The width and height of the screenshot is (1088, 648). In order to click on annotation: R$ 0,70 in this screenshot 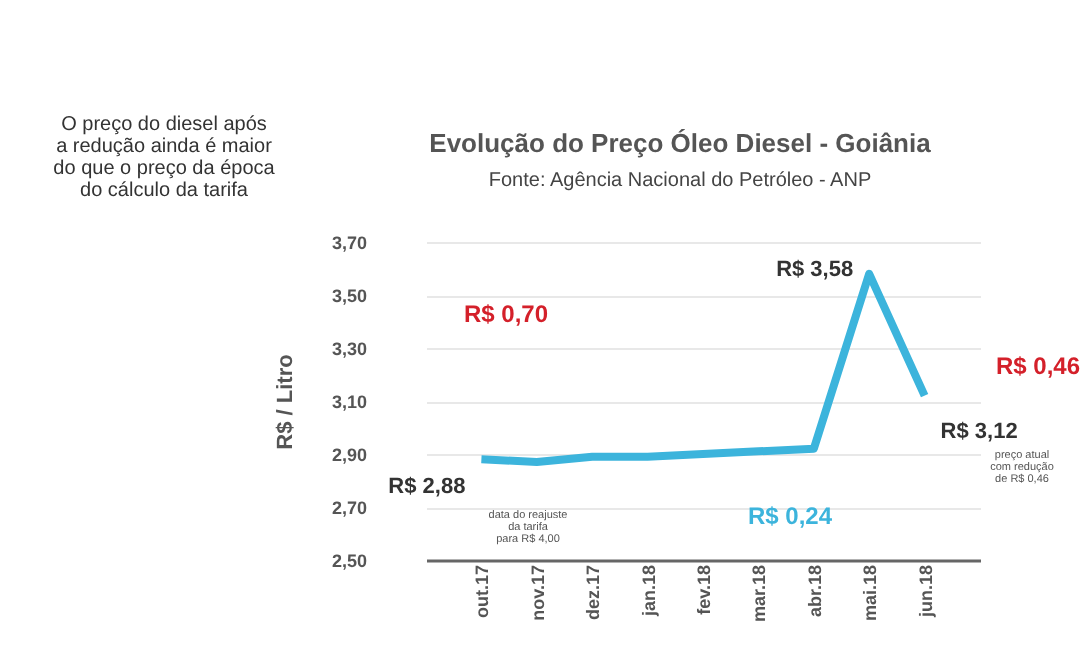, I will do `click(506, 314)`.